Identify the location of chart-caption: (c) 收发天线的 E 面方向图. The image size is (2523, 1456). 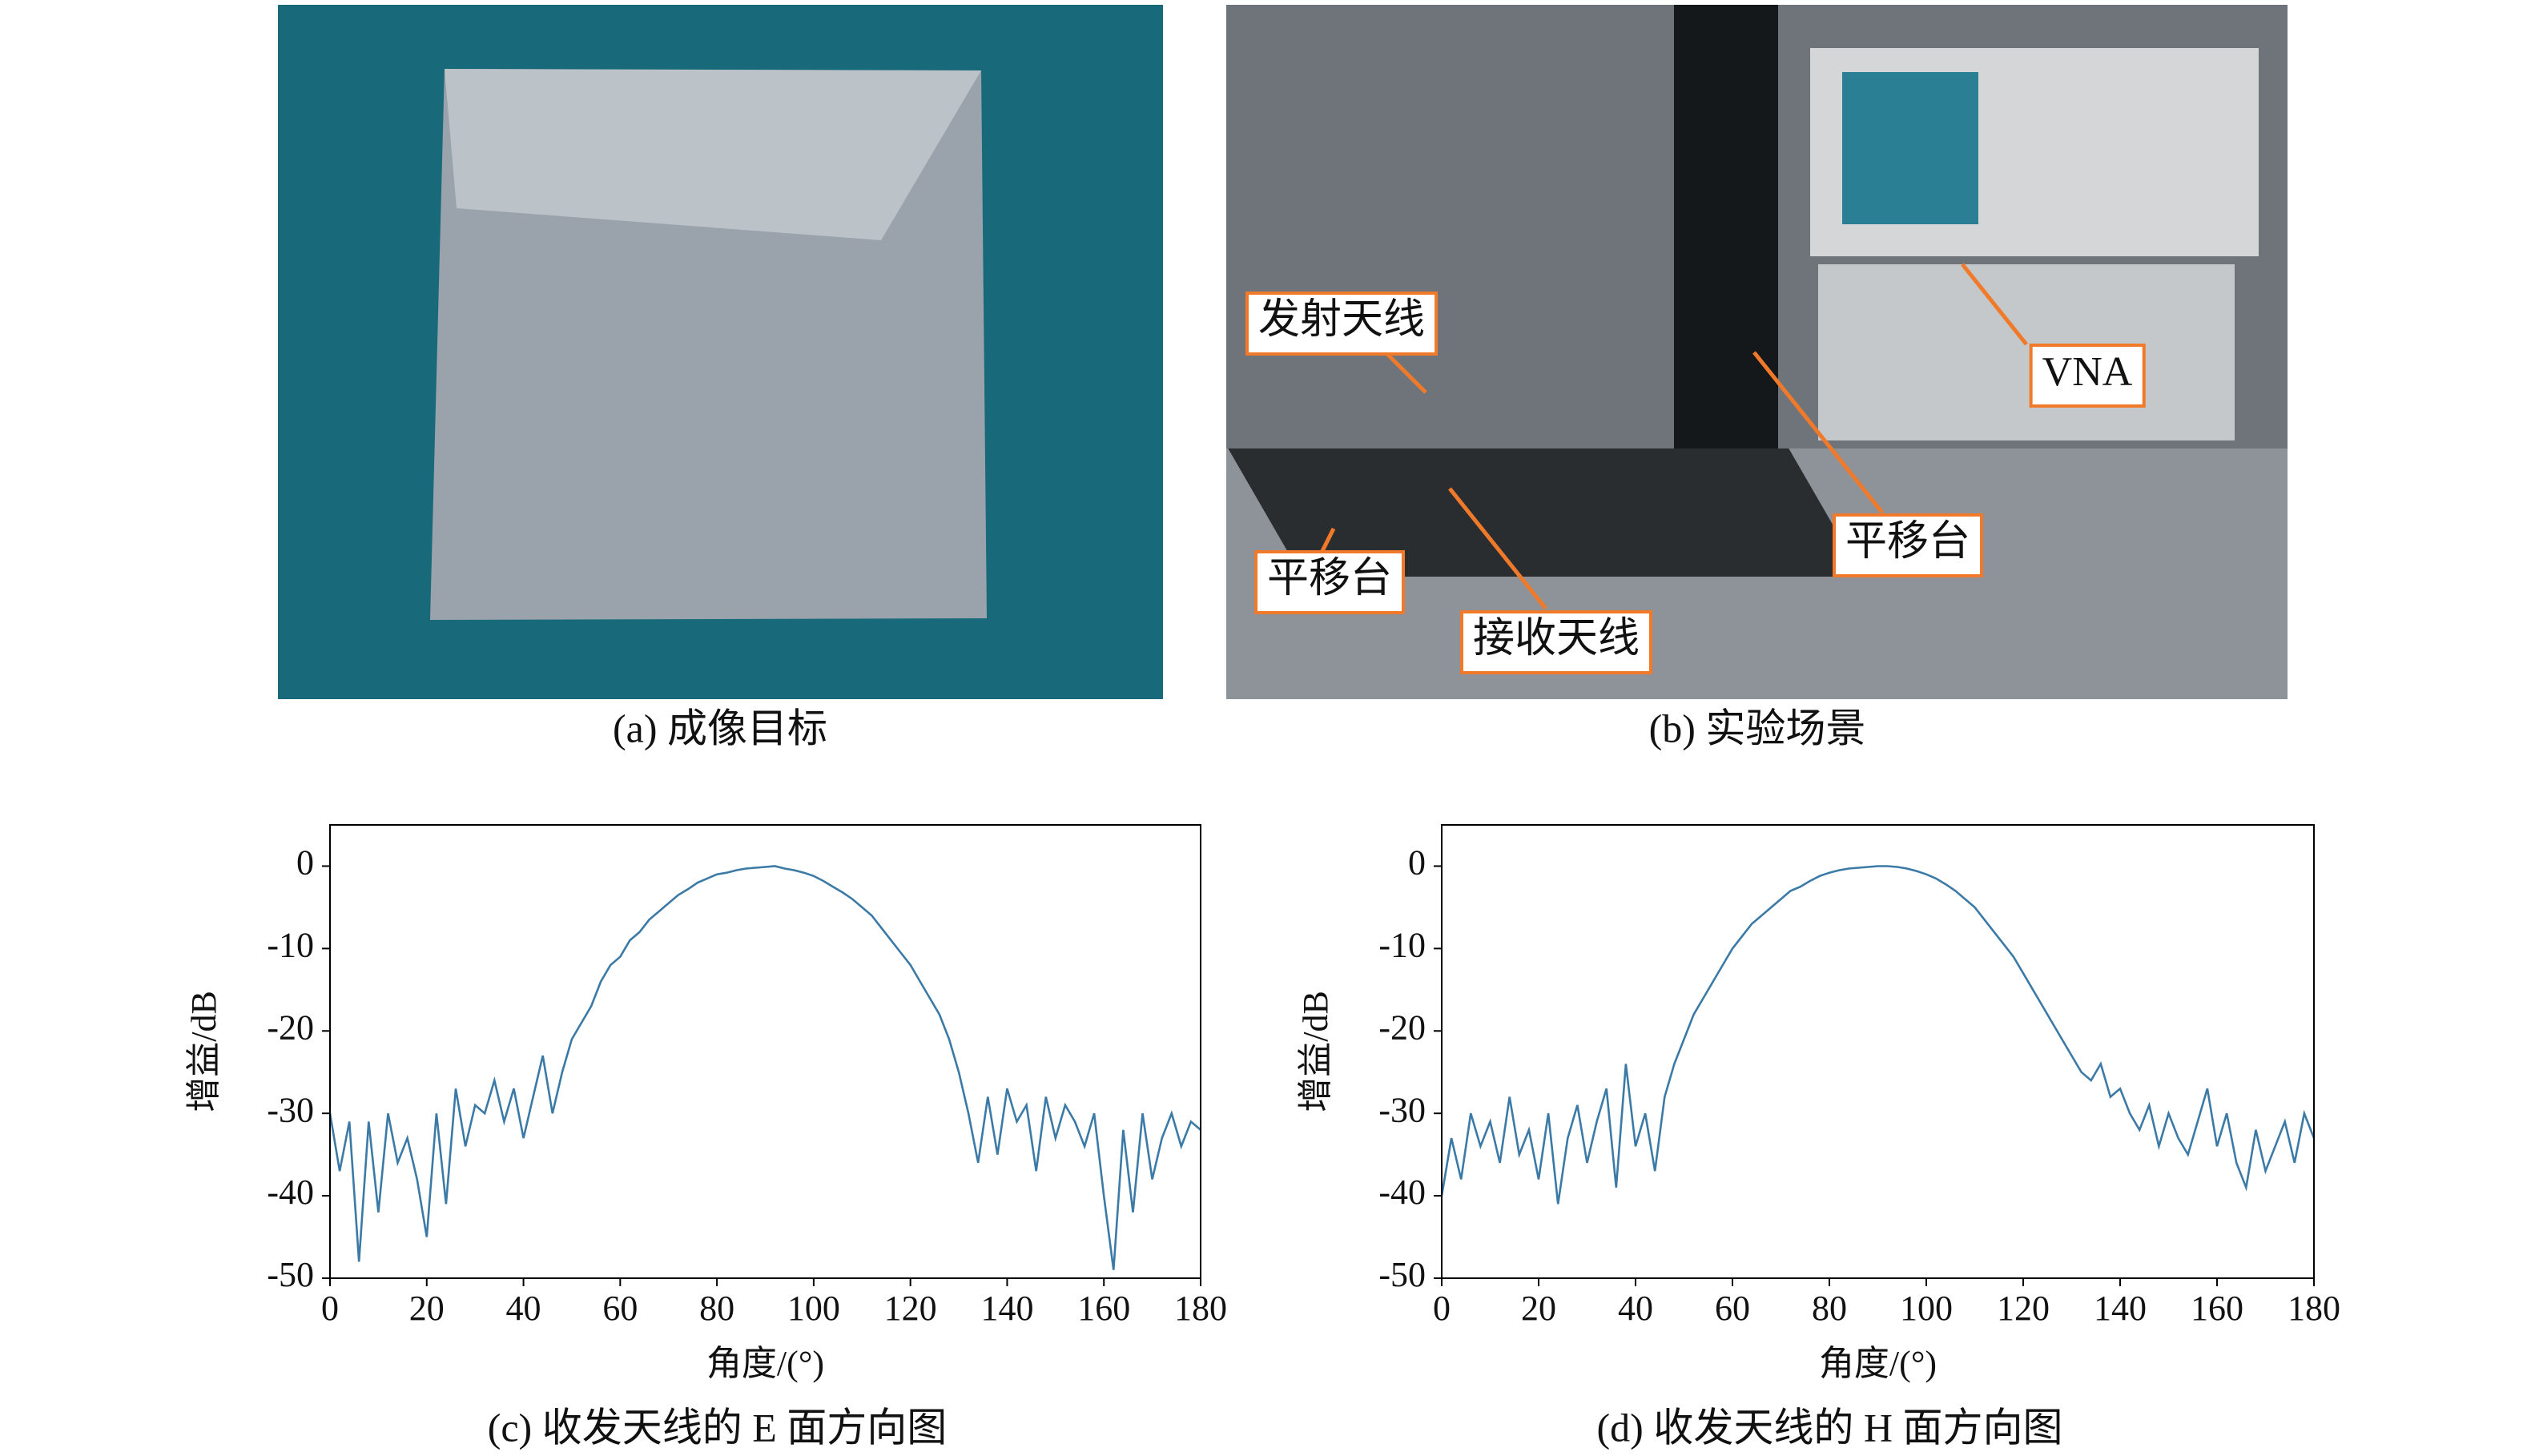
(718, 1427).